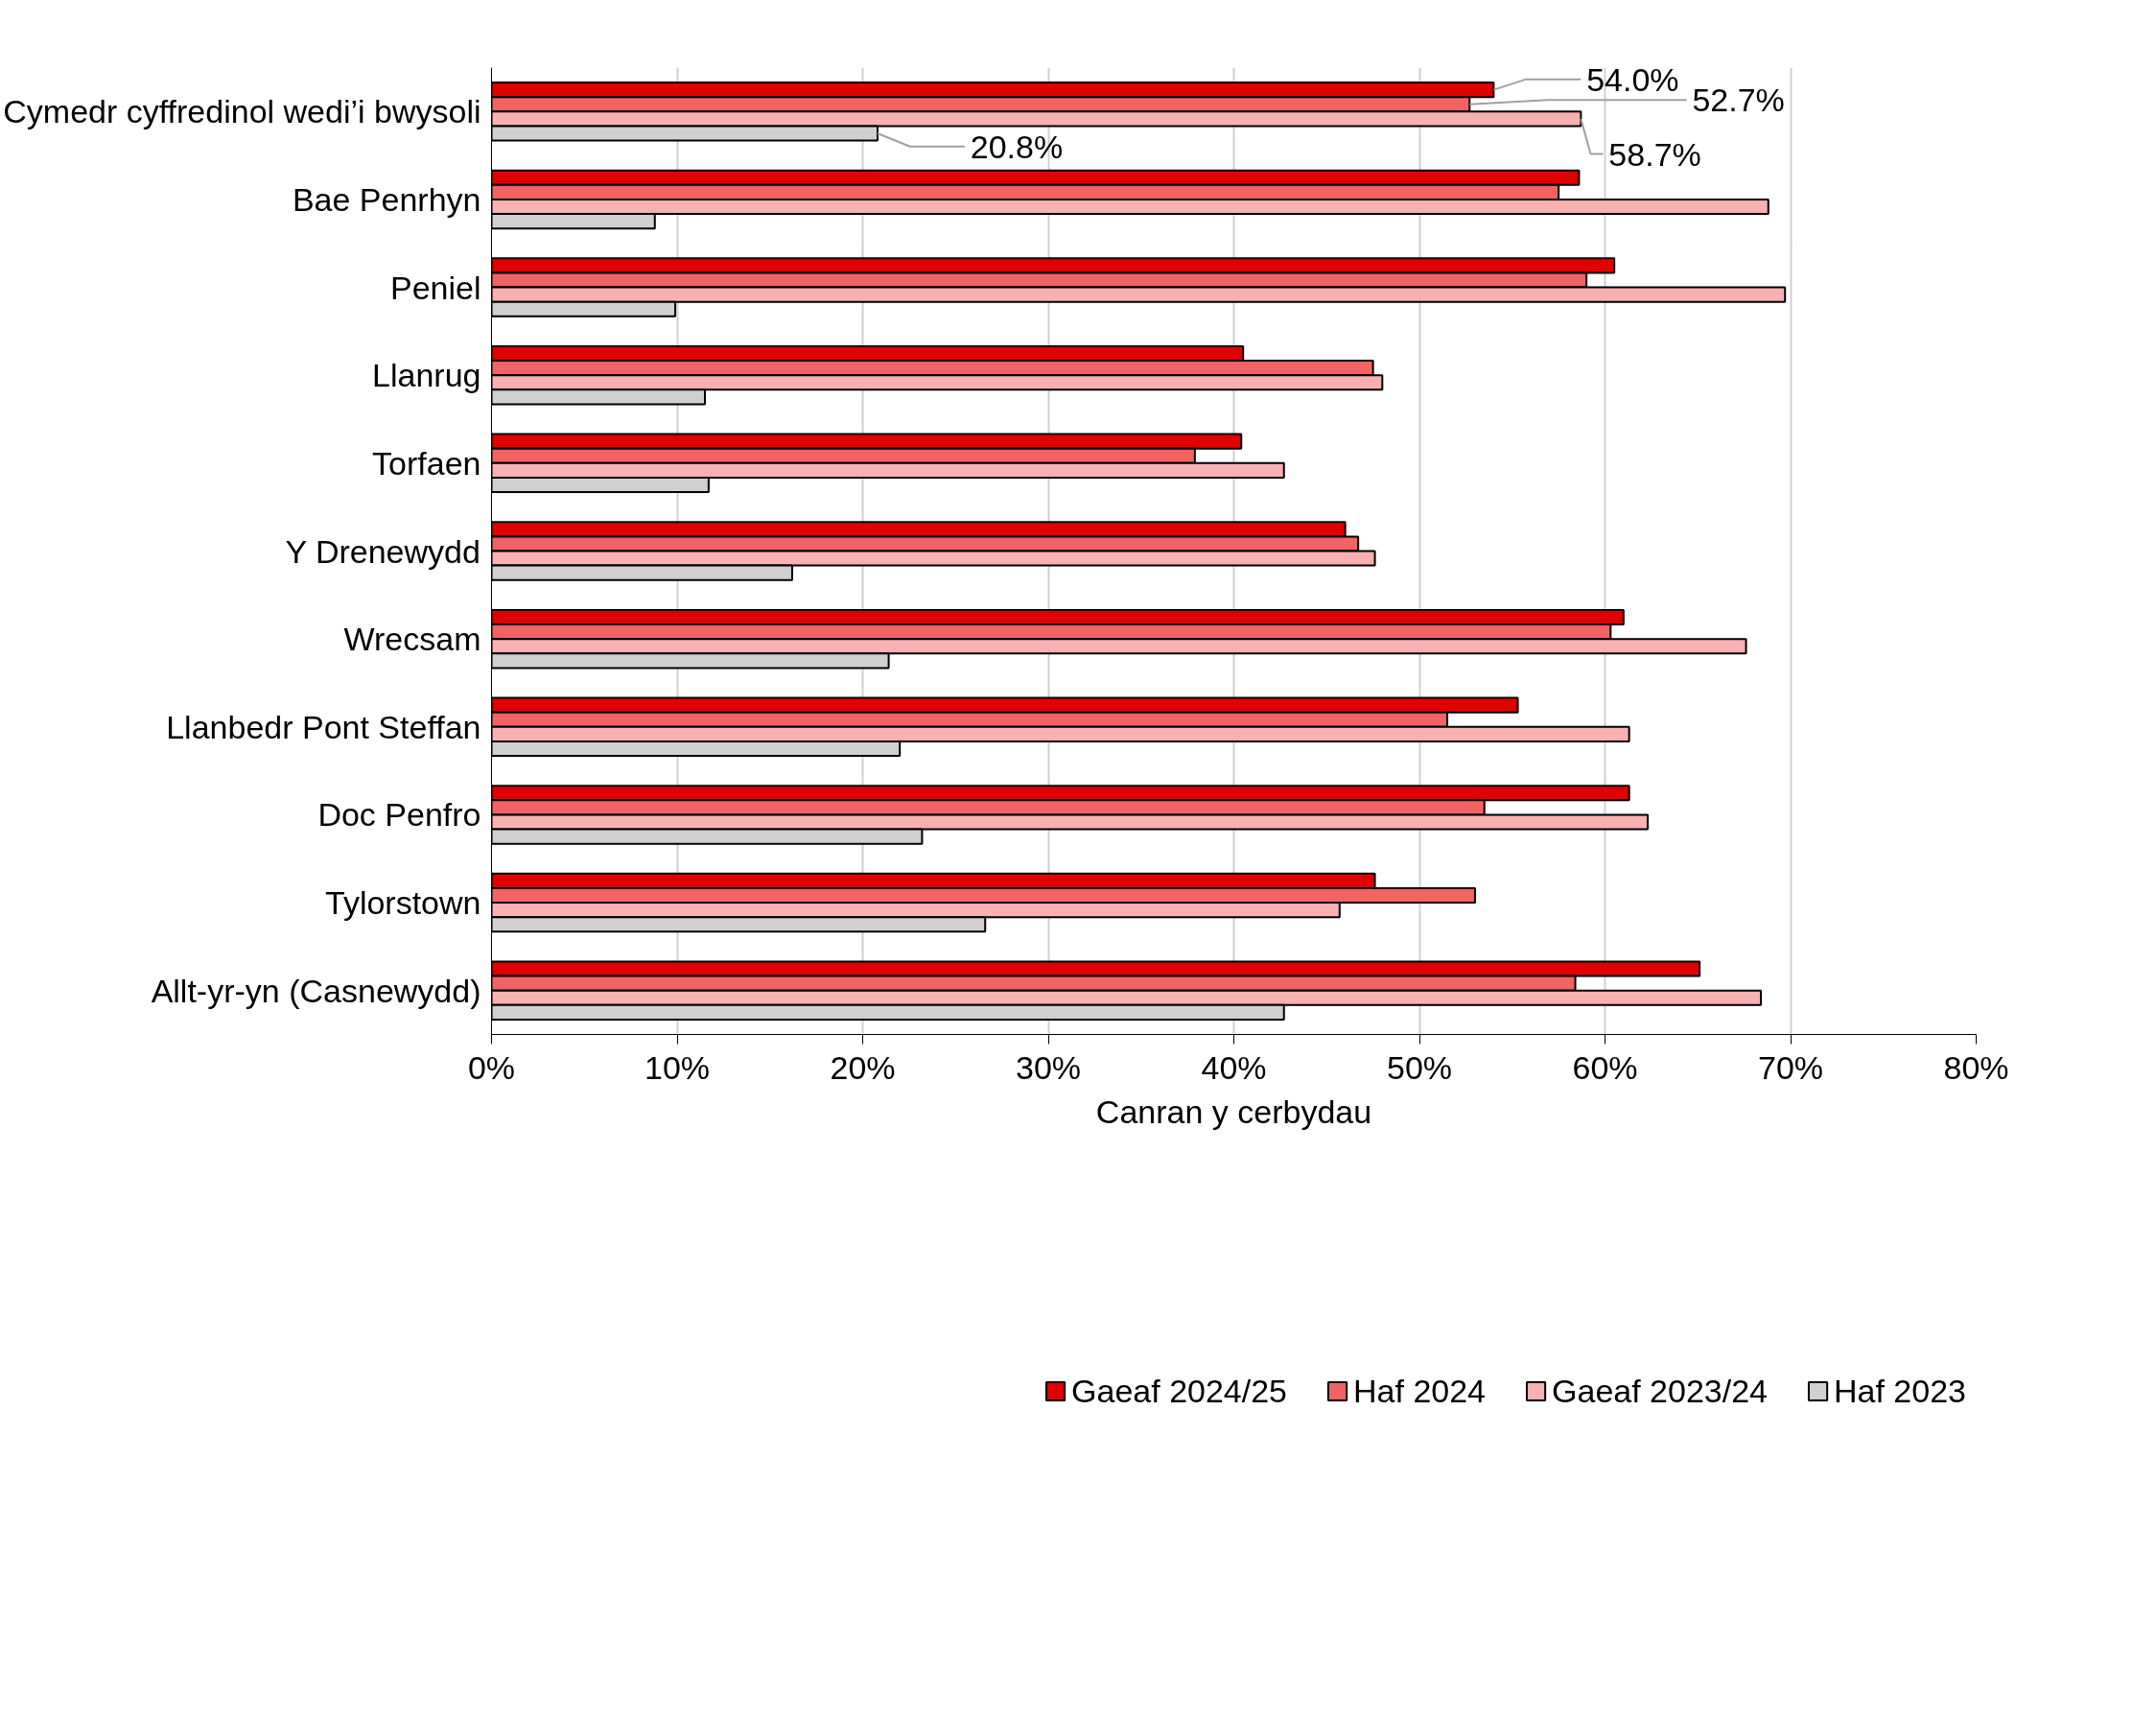  I want to click on y-tick-label: Llanbedr Pont Steffan, so click(323, 726).